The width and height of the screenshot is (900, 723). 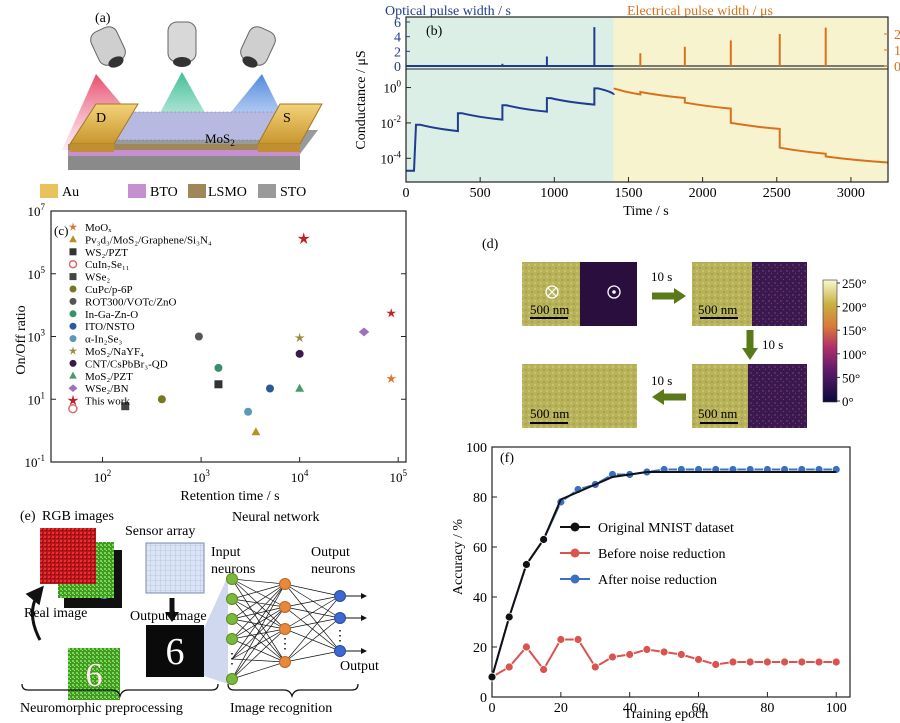 What do you see at coordinates (476, 448) in the screenshot?
I see `panel-f-ytick-5: 100` at bounding box center [476, 448].